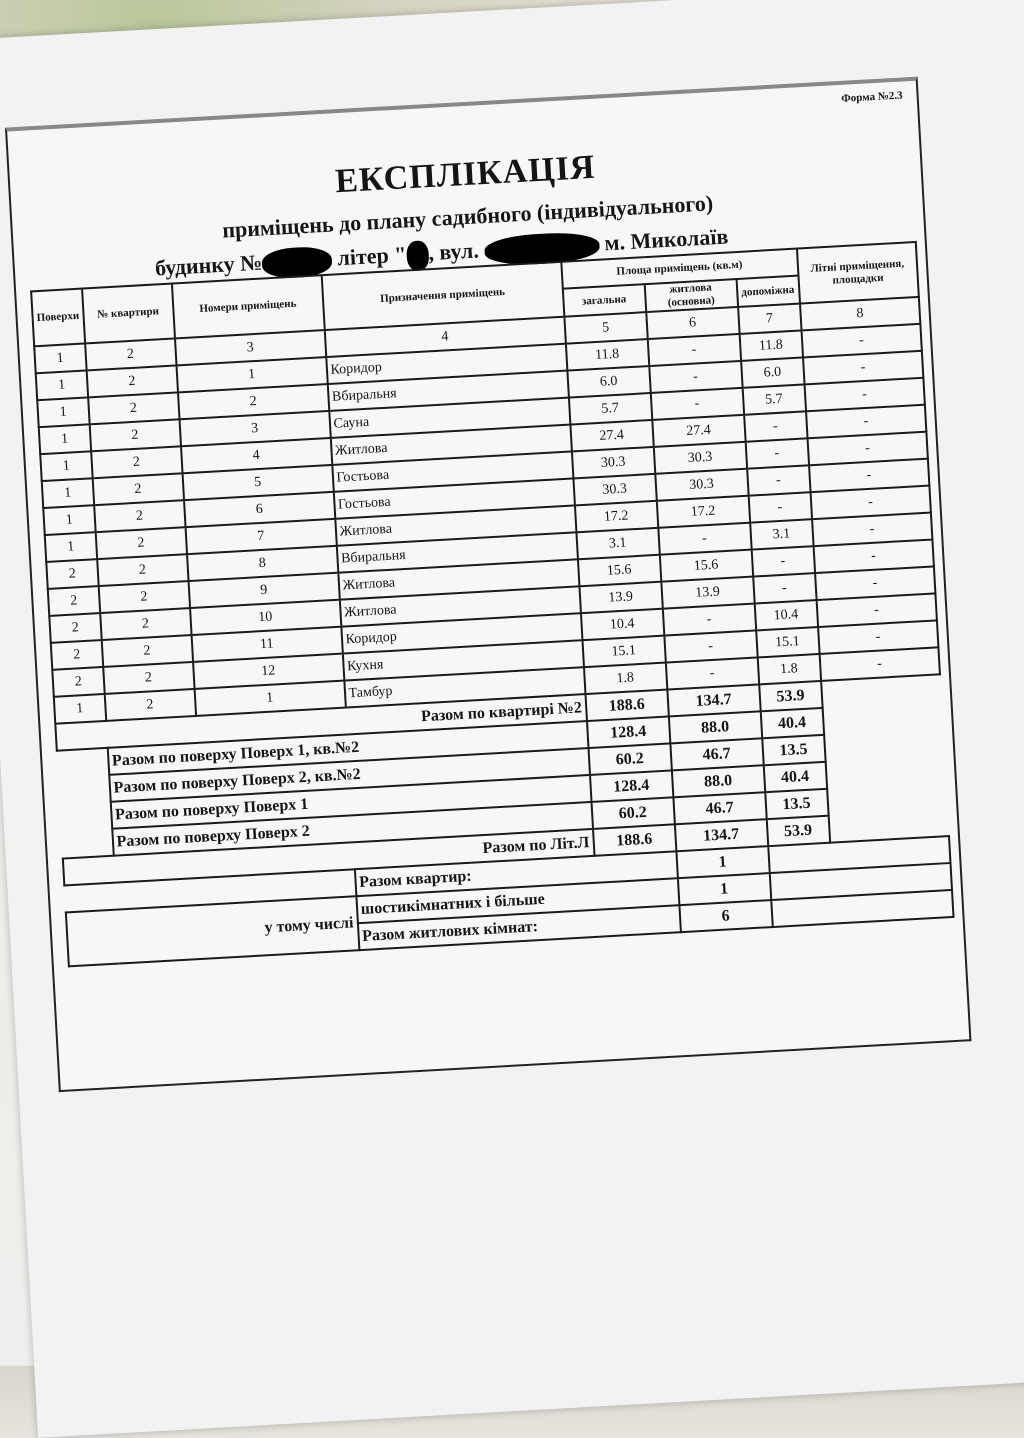 The image size is (1024, 1438). Describe the element at coordinates (857, 272) in the screenshot. I see `header-summer: Літні приміщення, площадки` at that location.